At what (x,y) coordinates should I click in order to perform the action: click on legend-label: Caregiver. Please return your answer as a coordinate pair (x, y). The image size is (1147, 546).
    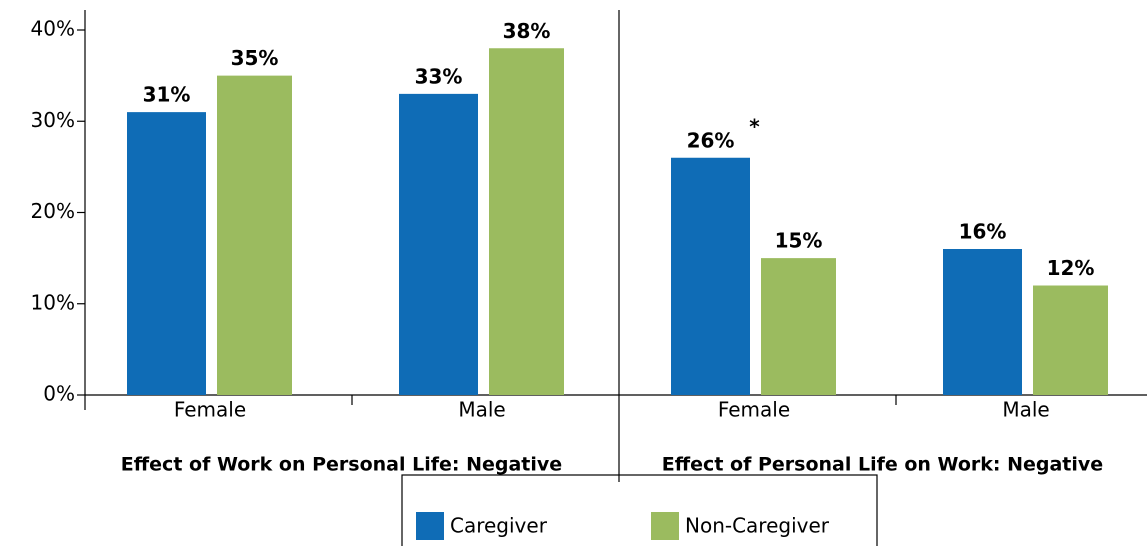
    Looking at the image, I should click on (499, 526).